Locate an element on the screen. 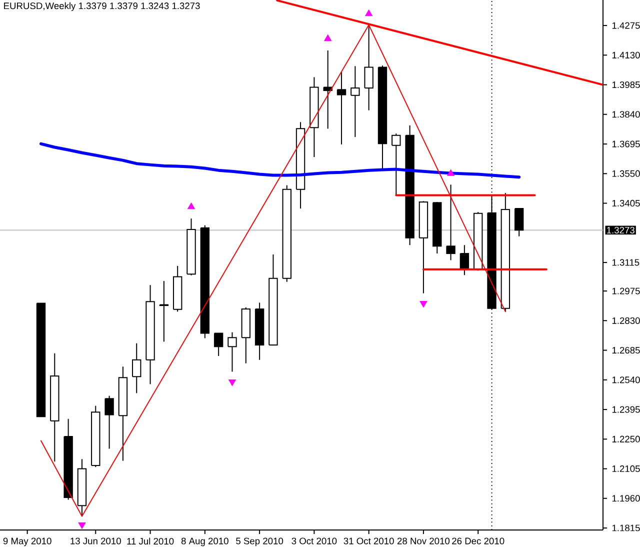  y-tick-label: 1.2830 is located at coordinates (626, 320).